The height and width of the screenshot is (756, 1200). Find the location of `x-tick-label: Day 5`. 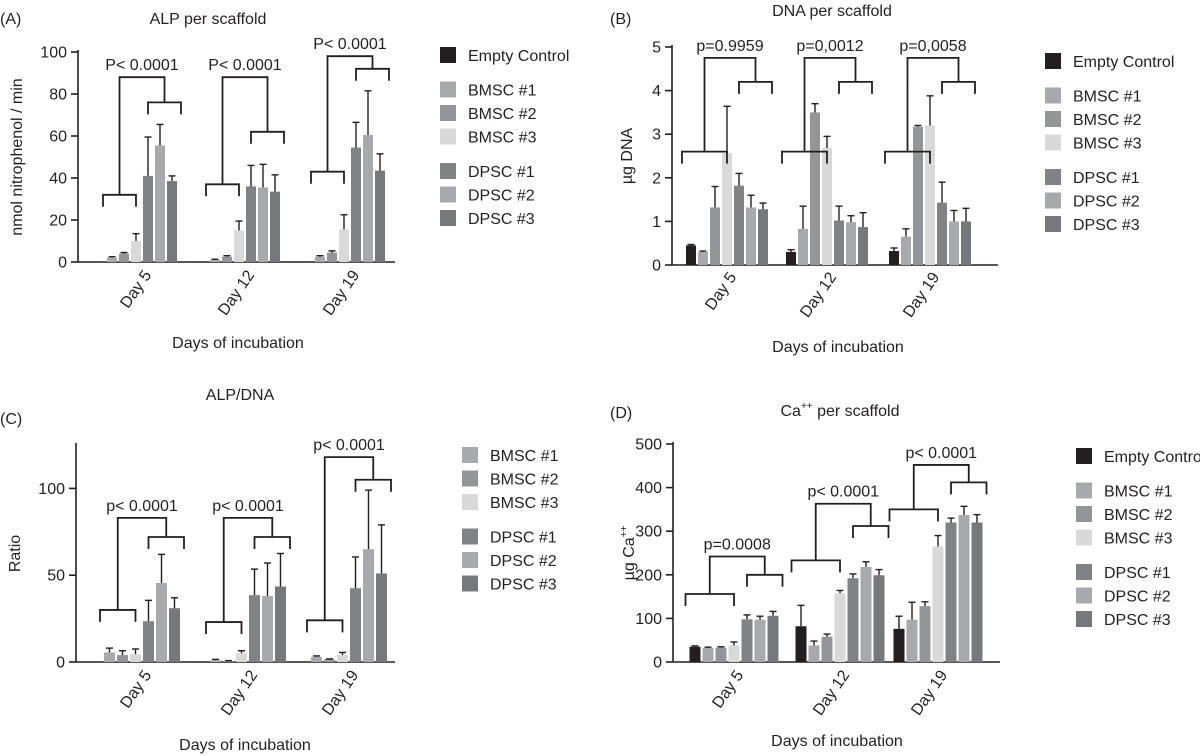

x-tick-label: Day 5 is located at coordinates (136, 289).